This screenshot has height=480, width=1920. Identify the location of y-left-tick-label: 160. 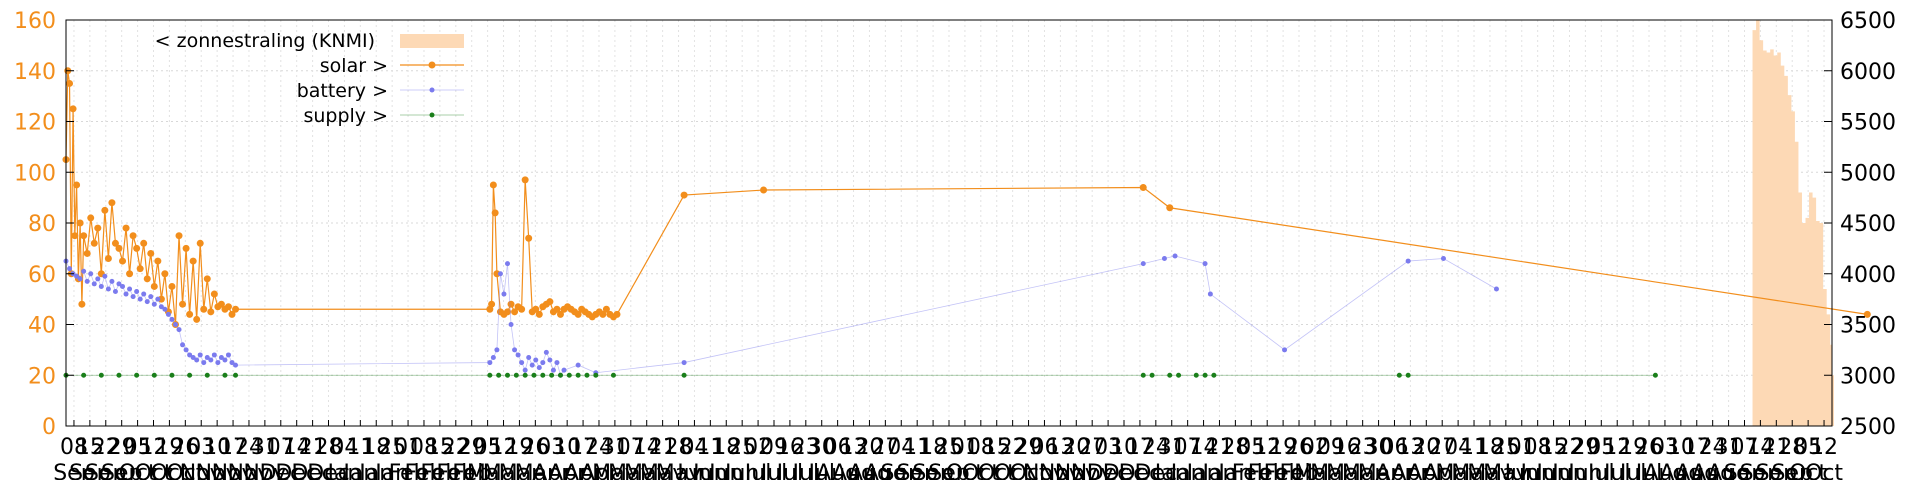
(35, 21).